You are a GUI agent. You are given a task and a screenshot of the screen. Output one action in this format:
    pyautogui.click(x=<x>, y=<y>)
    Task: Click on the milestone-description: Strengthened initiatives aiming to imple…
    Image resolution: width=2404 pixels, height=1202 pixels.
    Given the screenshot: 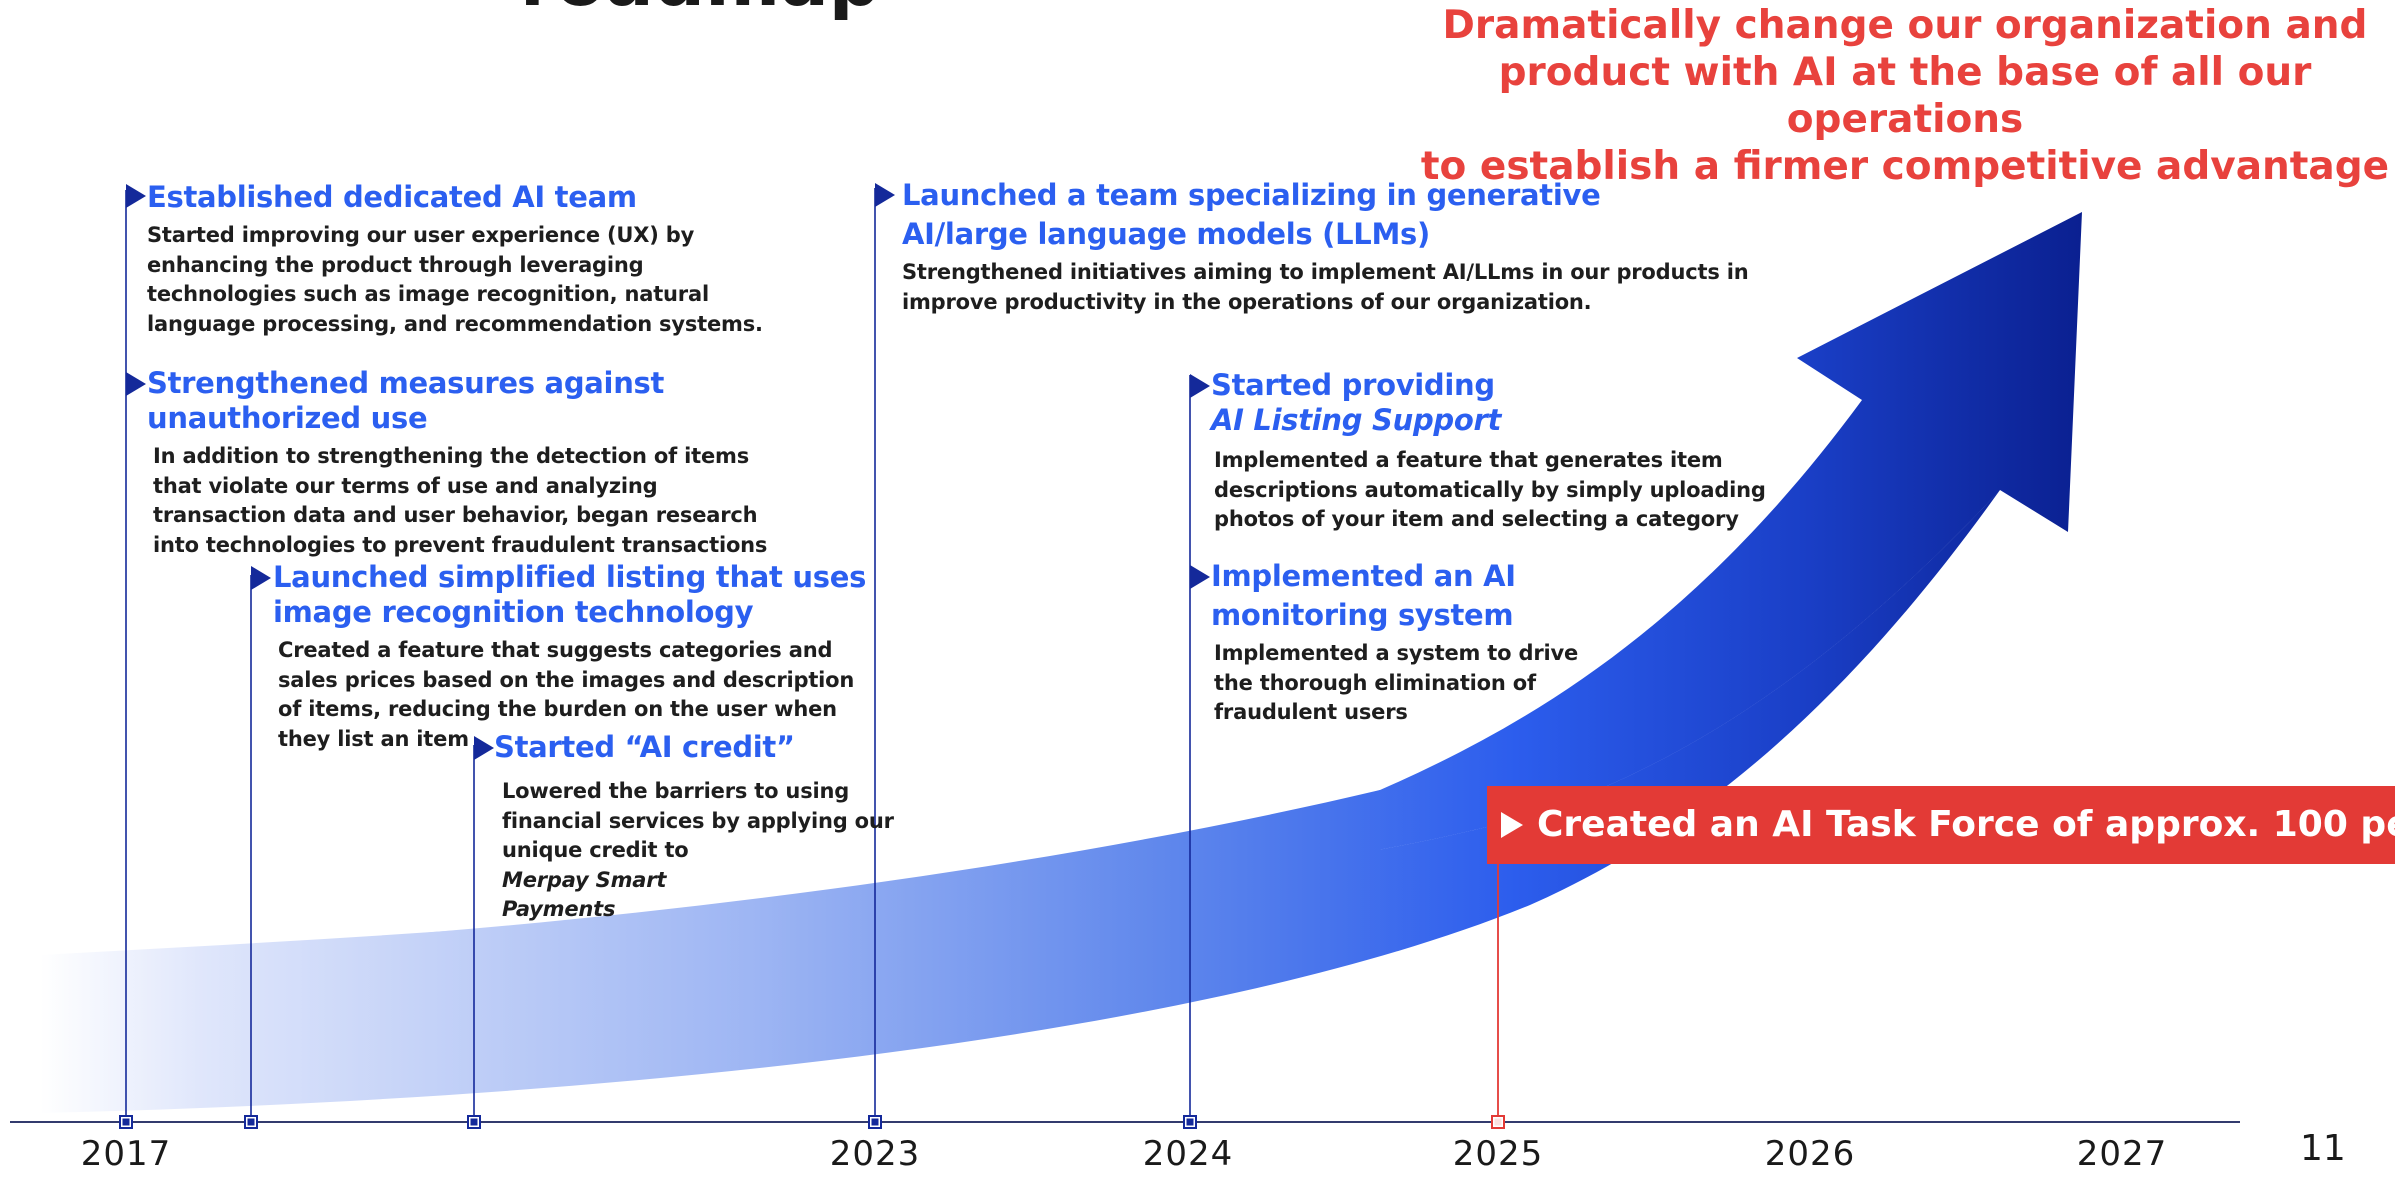 What is the action you would take?
    pyautogui.click(x=1325, y=287)
    